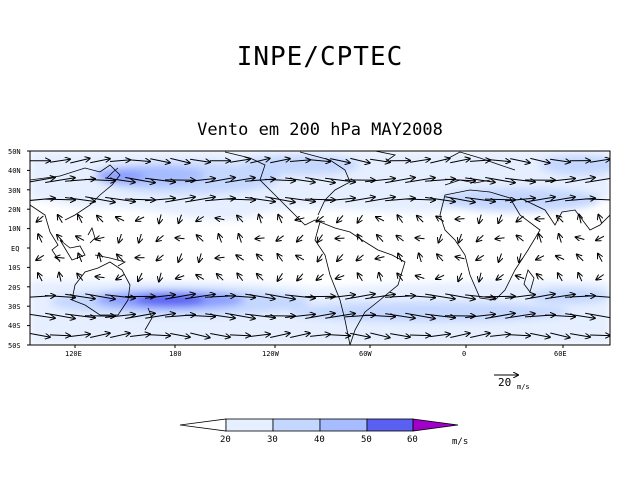 The height and width of the screenshot is (494, 640). What do you see at coordinates (504, 382) in the screenshot?
I see `reference-value: 20` at bounding box center [504, 382].